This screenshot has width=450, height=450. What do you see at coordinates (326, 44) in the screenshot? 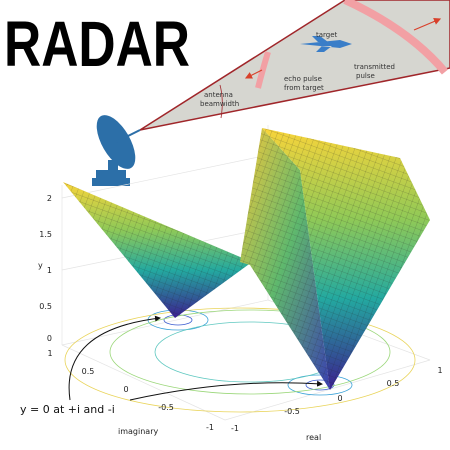
I see `airplane` at bounding box center [326, 44].